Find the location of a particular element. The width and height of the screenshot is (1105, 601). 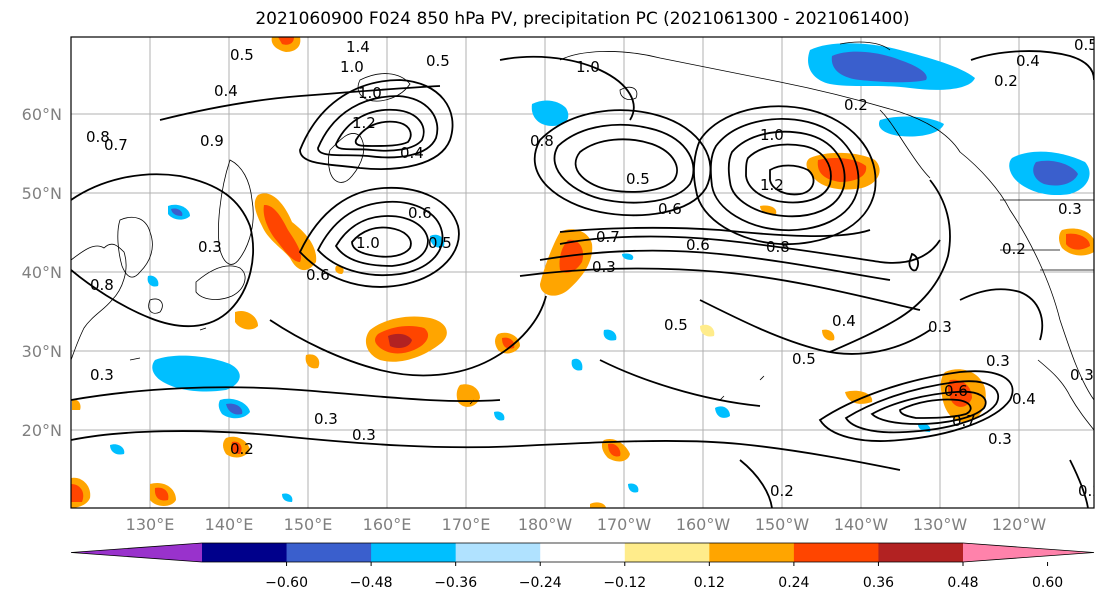

lon-label: 180°W is located at coordinates (545, 524).